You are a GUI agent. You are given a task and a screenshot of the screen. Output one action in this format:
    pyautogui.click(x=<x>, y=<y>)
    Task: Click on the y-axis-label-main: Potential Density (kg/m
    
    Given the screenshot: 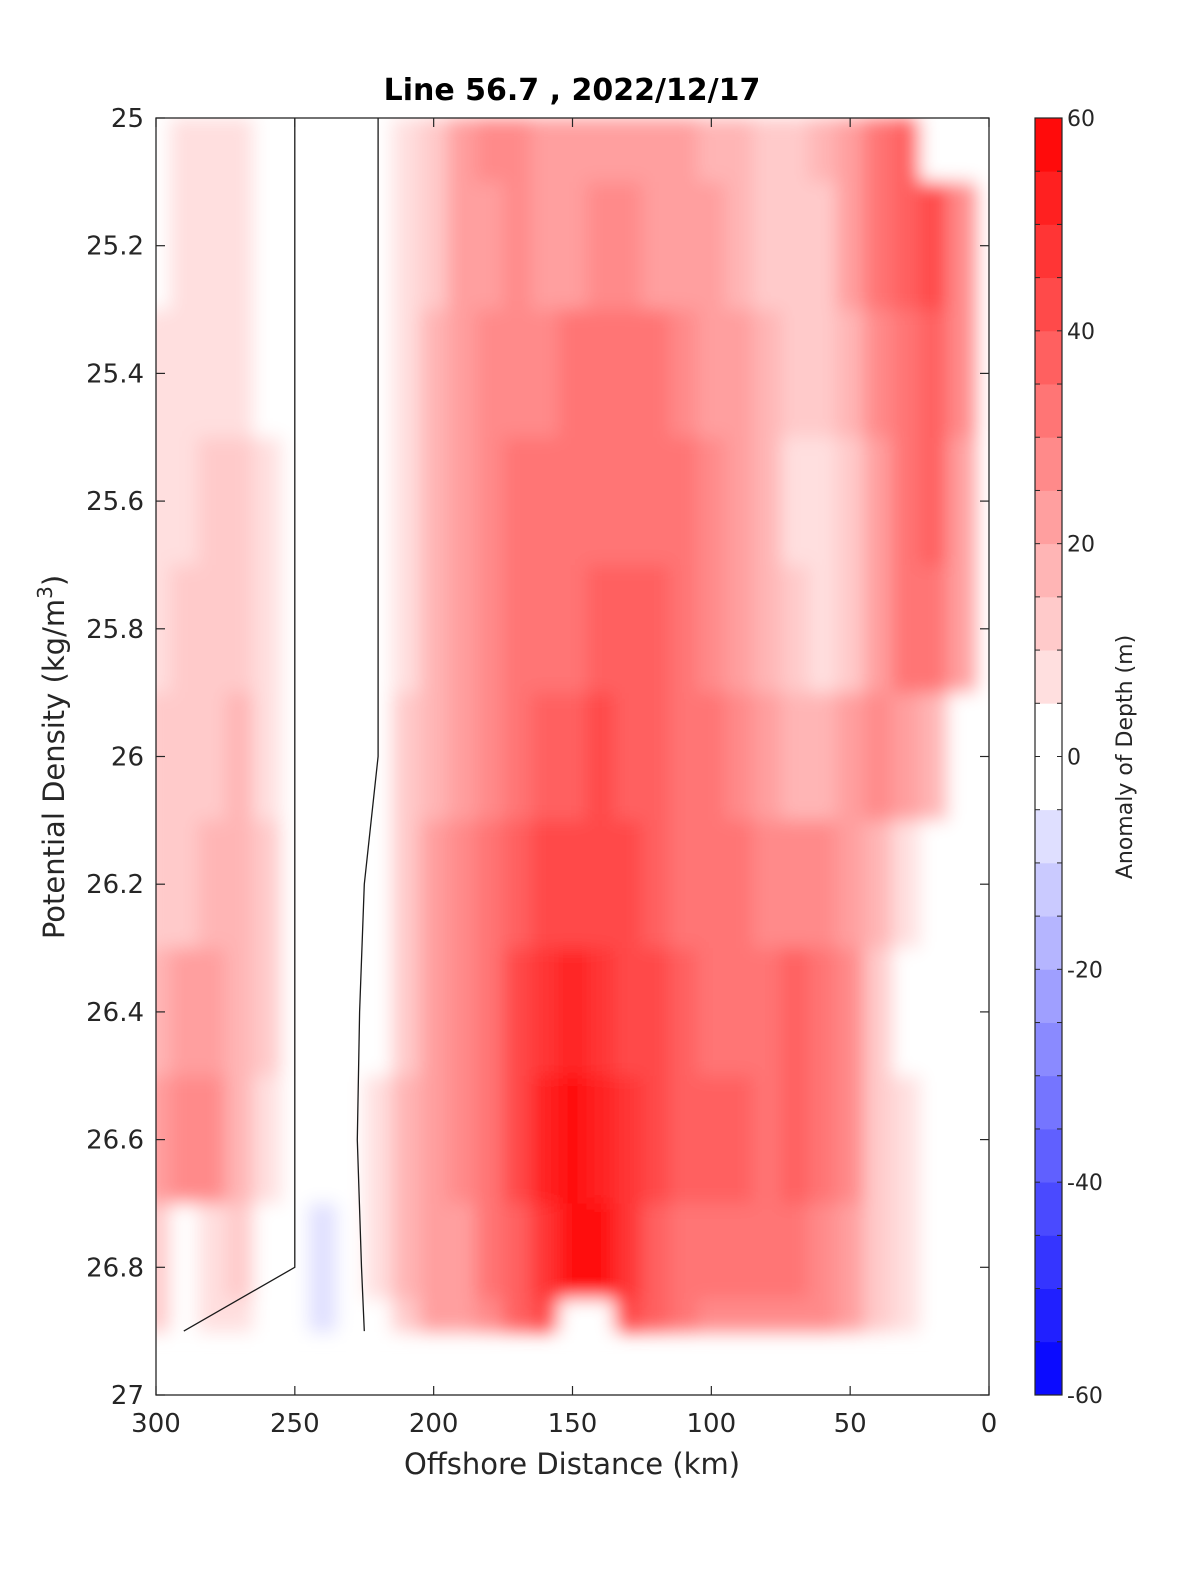 What is the action you would take?
    pyautogui.click(x=54, y=769)
    